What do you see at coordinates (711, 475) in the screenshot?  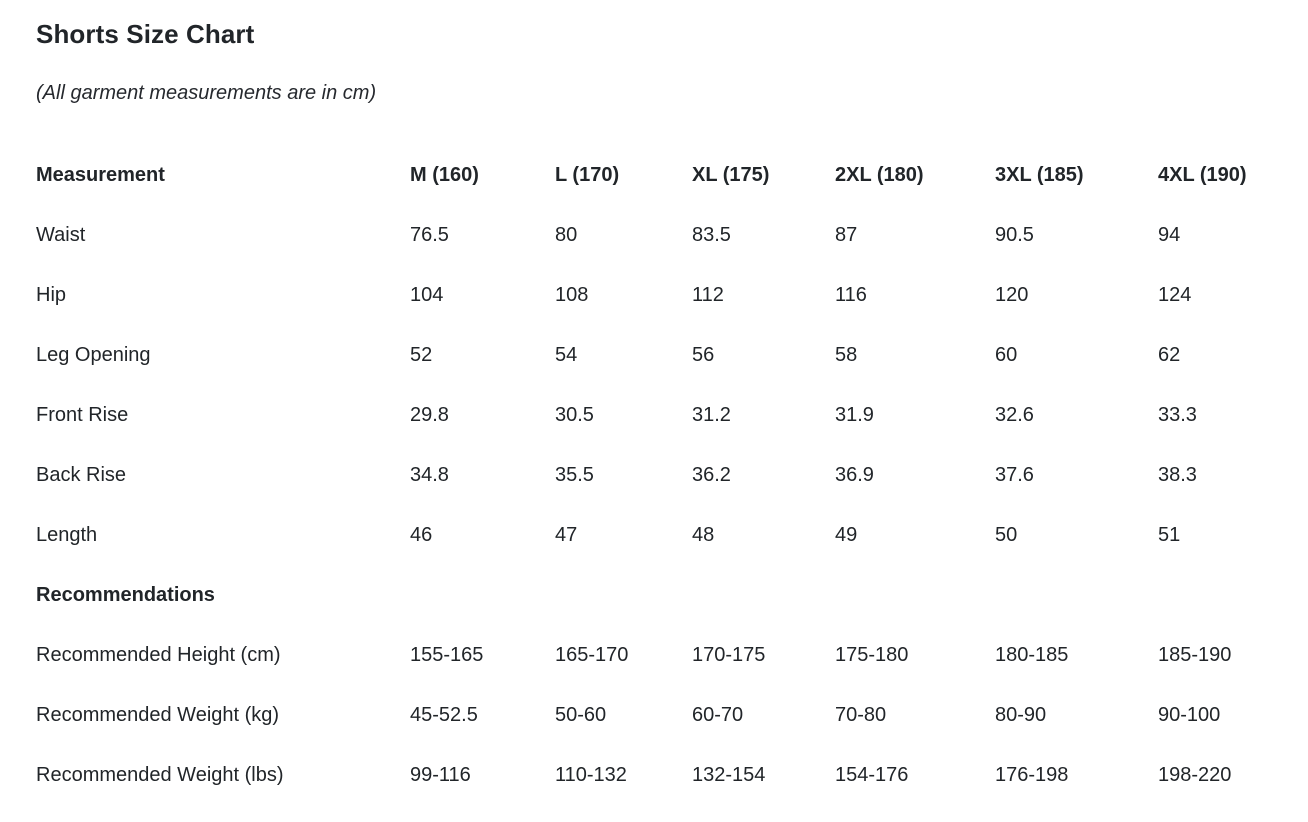 I see `cell-value: 36.2` at bounding box center [711, 475].